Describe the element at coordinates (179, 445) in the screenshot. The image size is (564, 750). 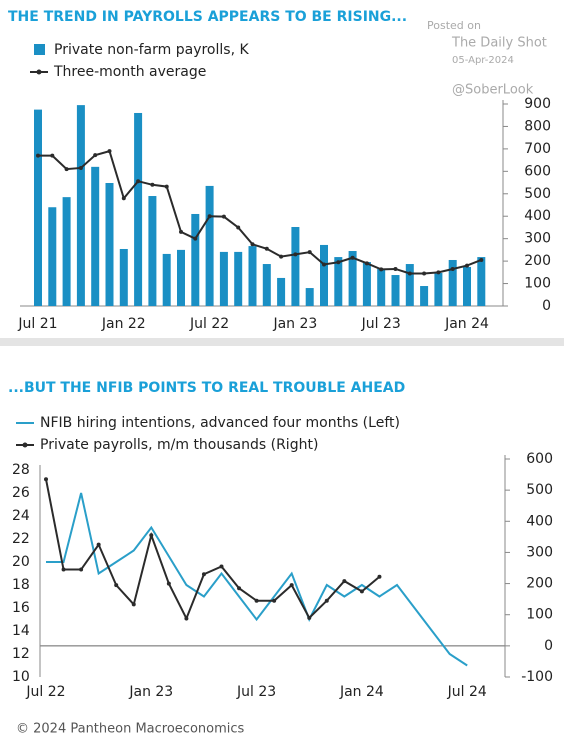
I see `legend-label: Private payrolls, m/m thousands (Right)` at that location.